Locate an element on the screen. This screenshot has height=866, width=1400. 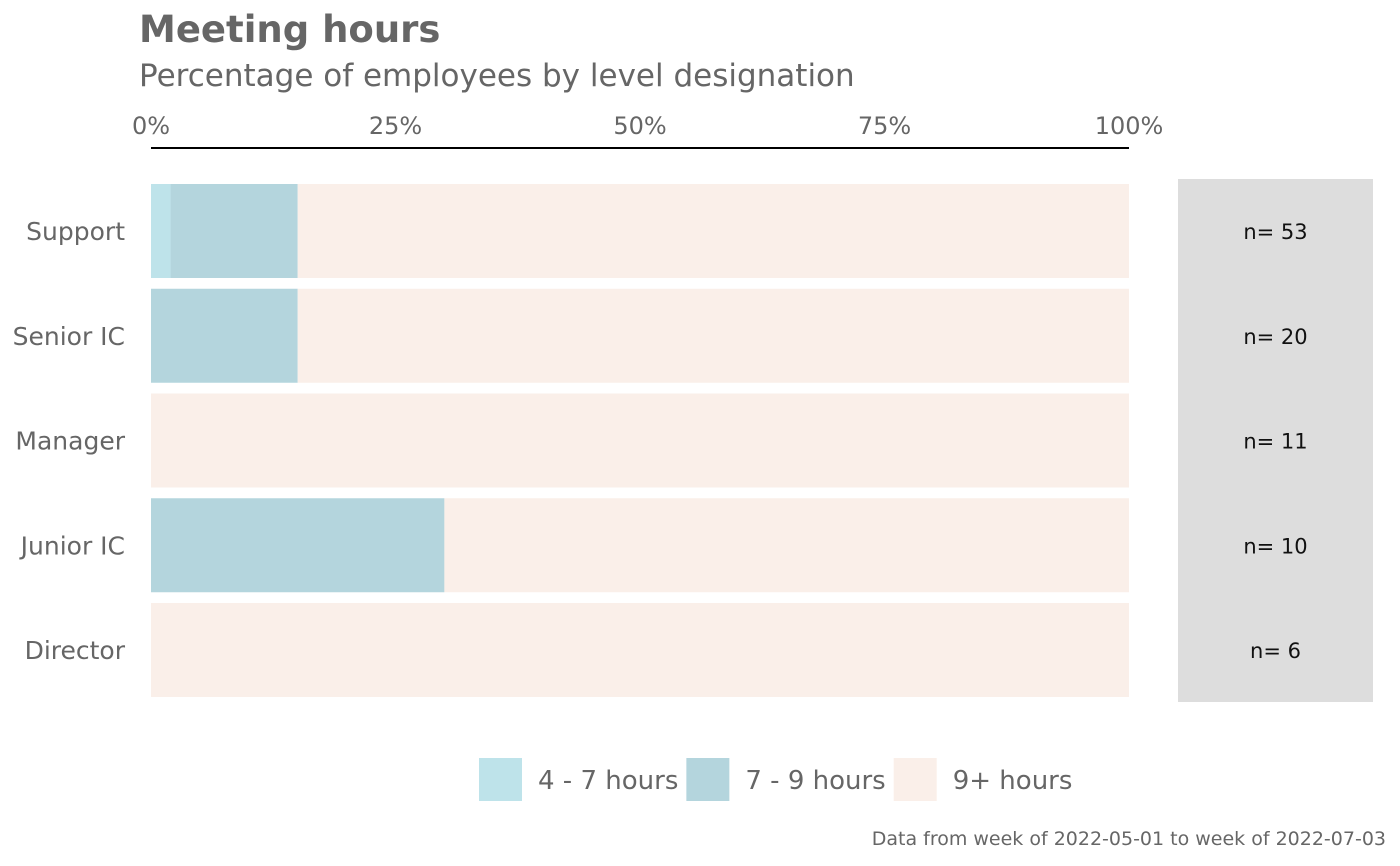
count-label: n= 20 is located at coordinates (1275, 337).